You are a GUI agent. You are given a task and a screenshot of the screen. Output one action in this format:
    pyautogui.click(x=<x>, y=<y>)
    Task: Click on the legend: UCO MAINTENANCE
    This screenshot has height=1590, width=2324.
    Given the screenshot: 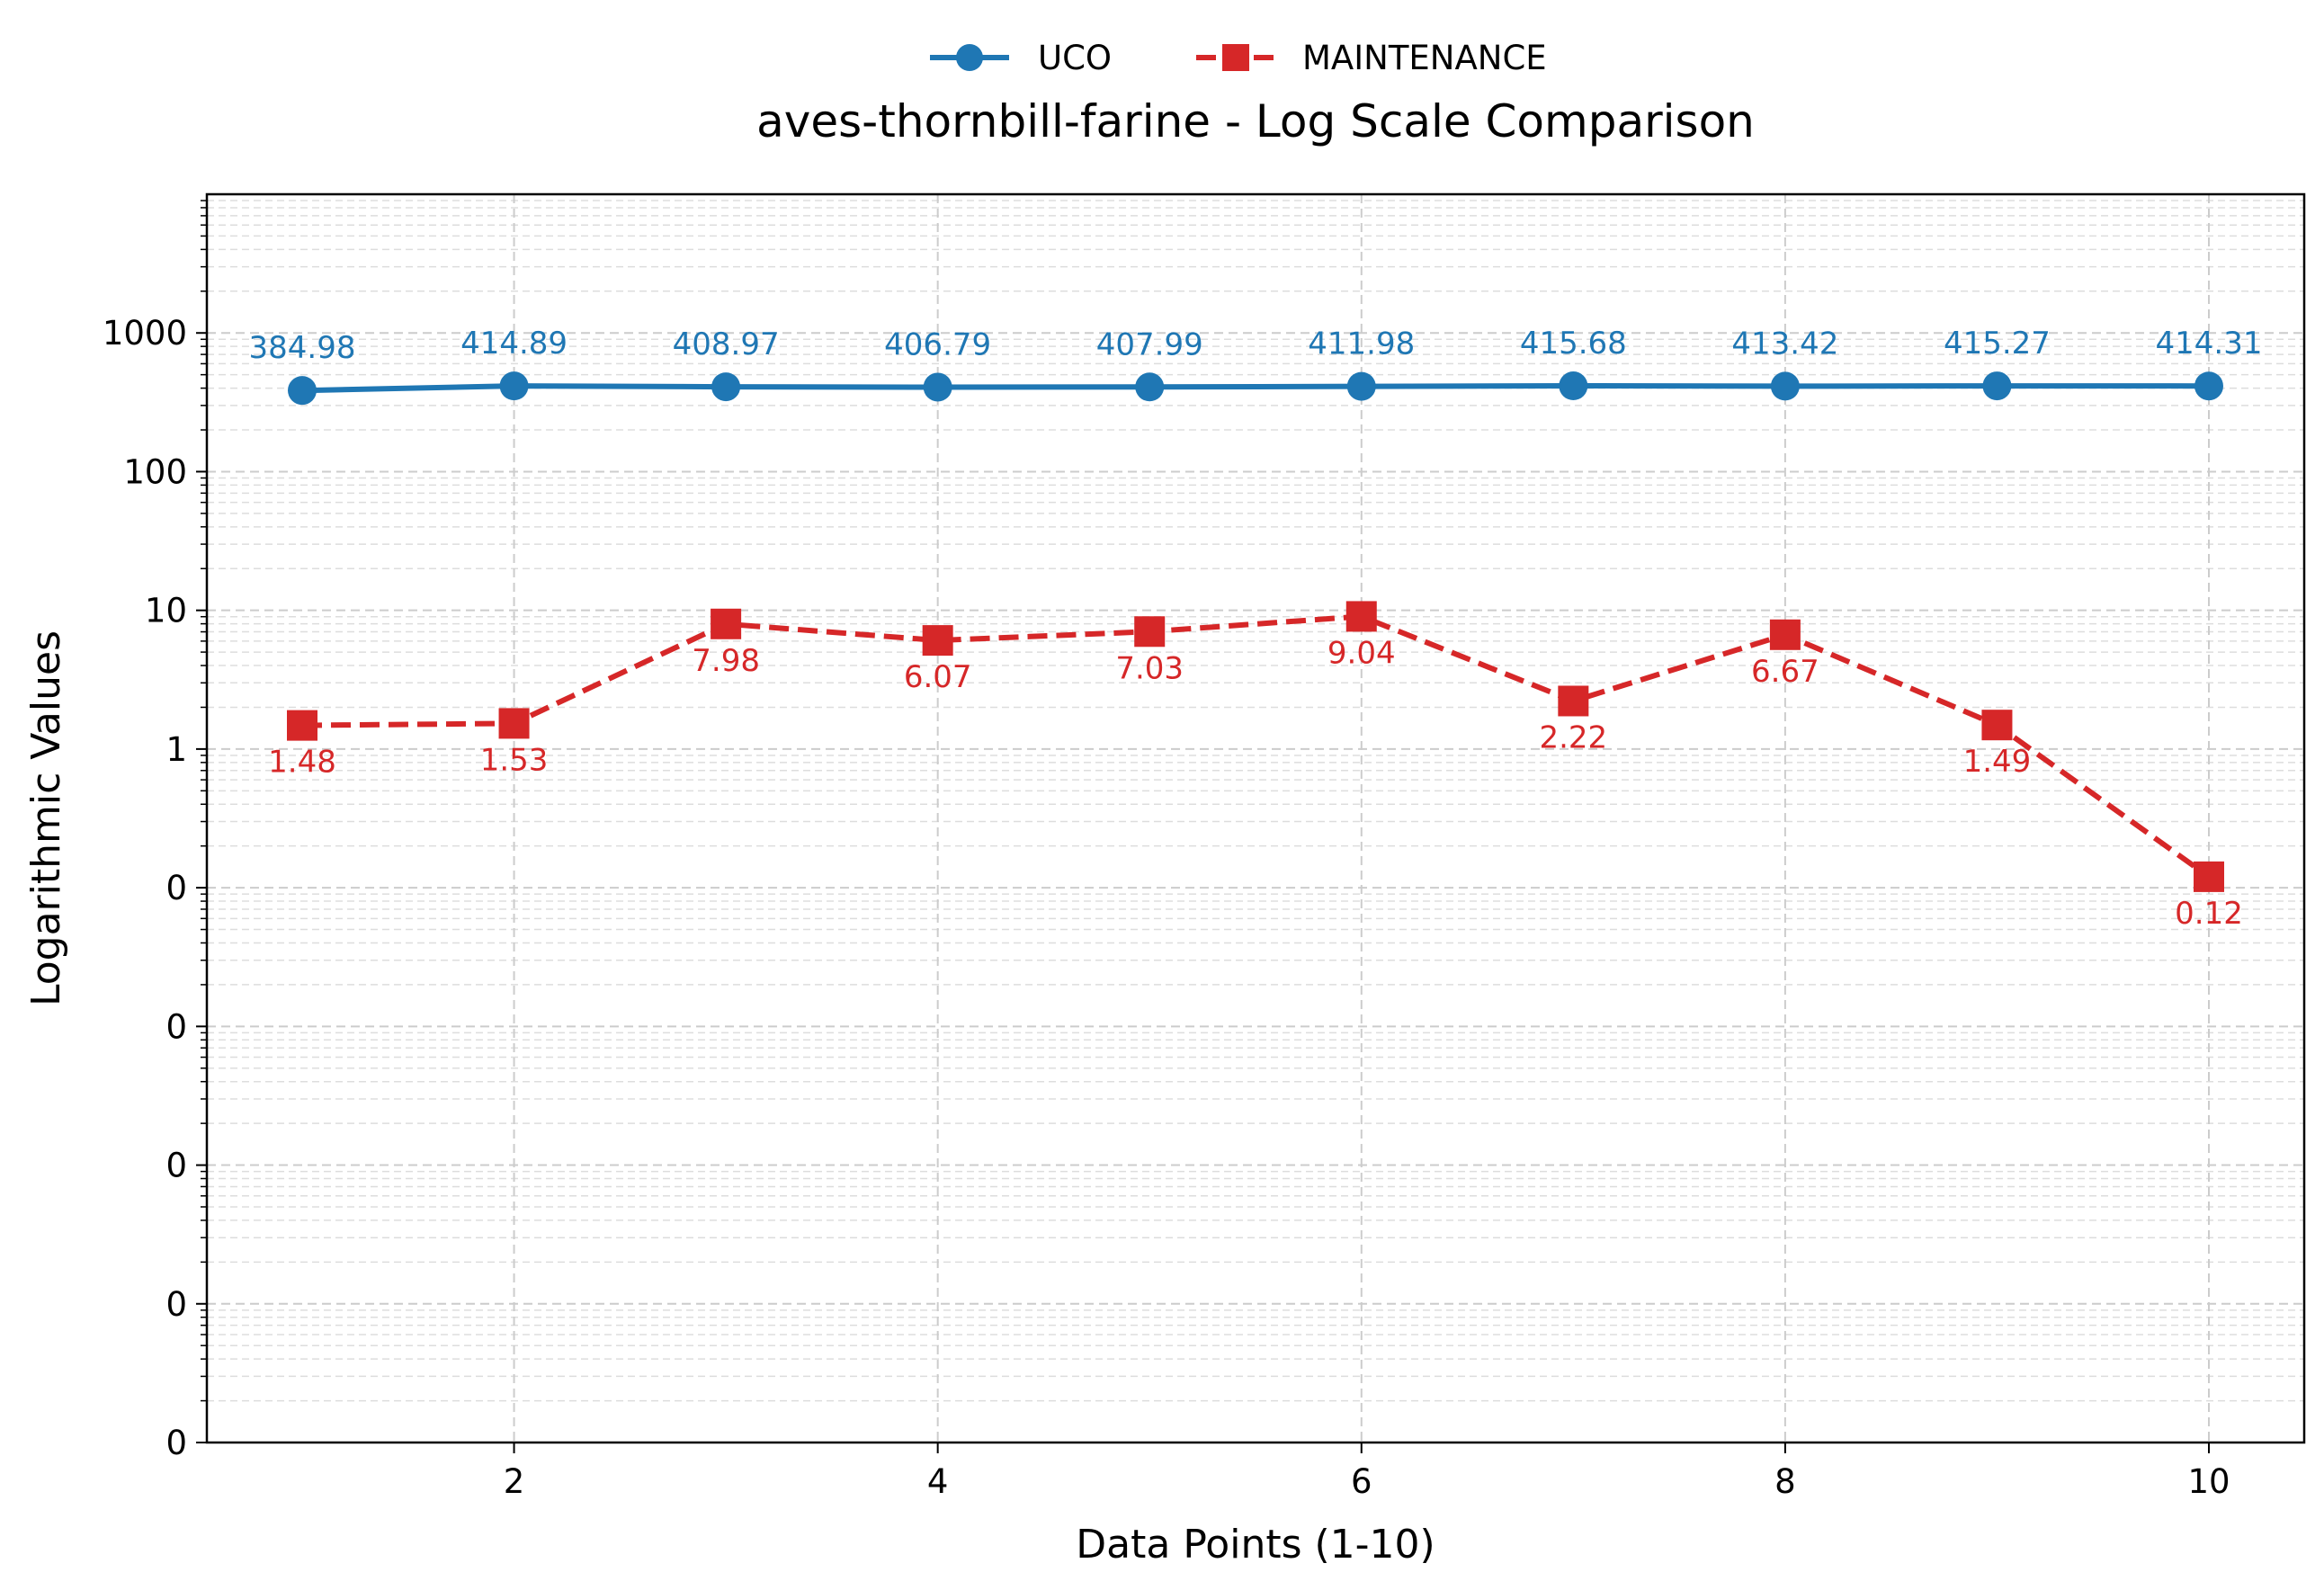 What is the action you would take?
    pyautogui.click(x=1238, y=58)
    